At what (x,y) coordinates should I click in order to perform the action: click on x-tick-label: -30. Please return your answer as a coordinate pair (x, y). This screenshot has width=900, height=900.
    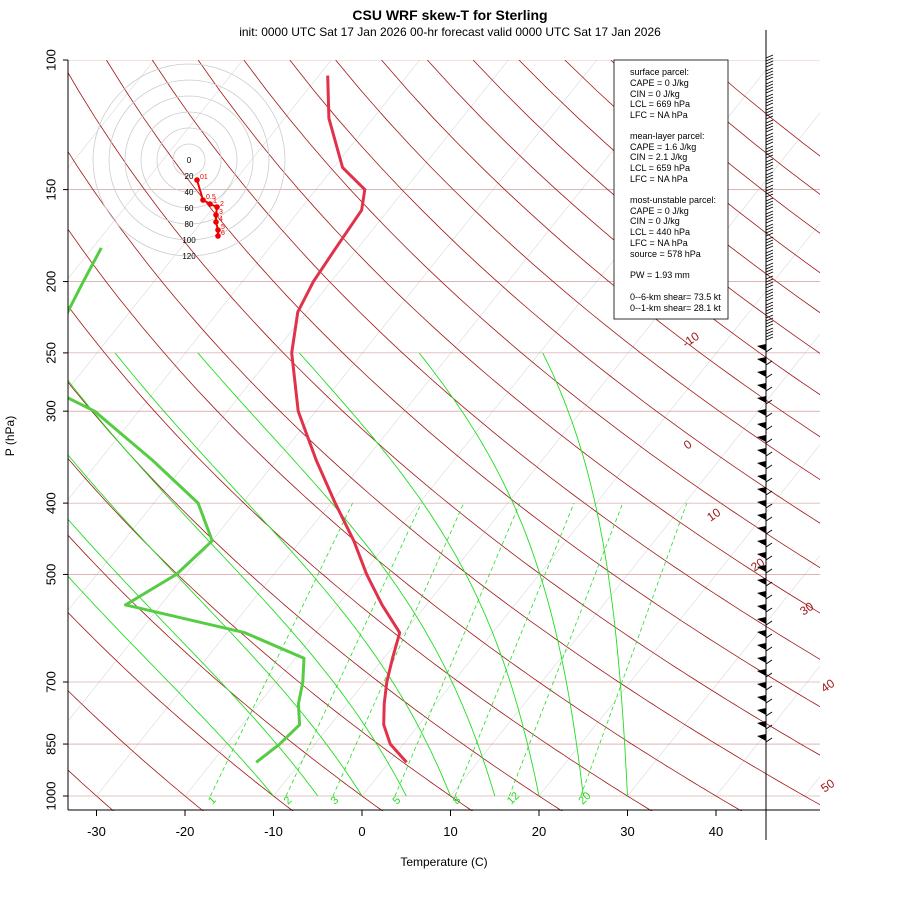
    Looking at the image, I should click on (96, 831).